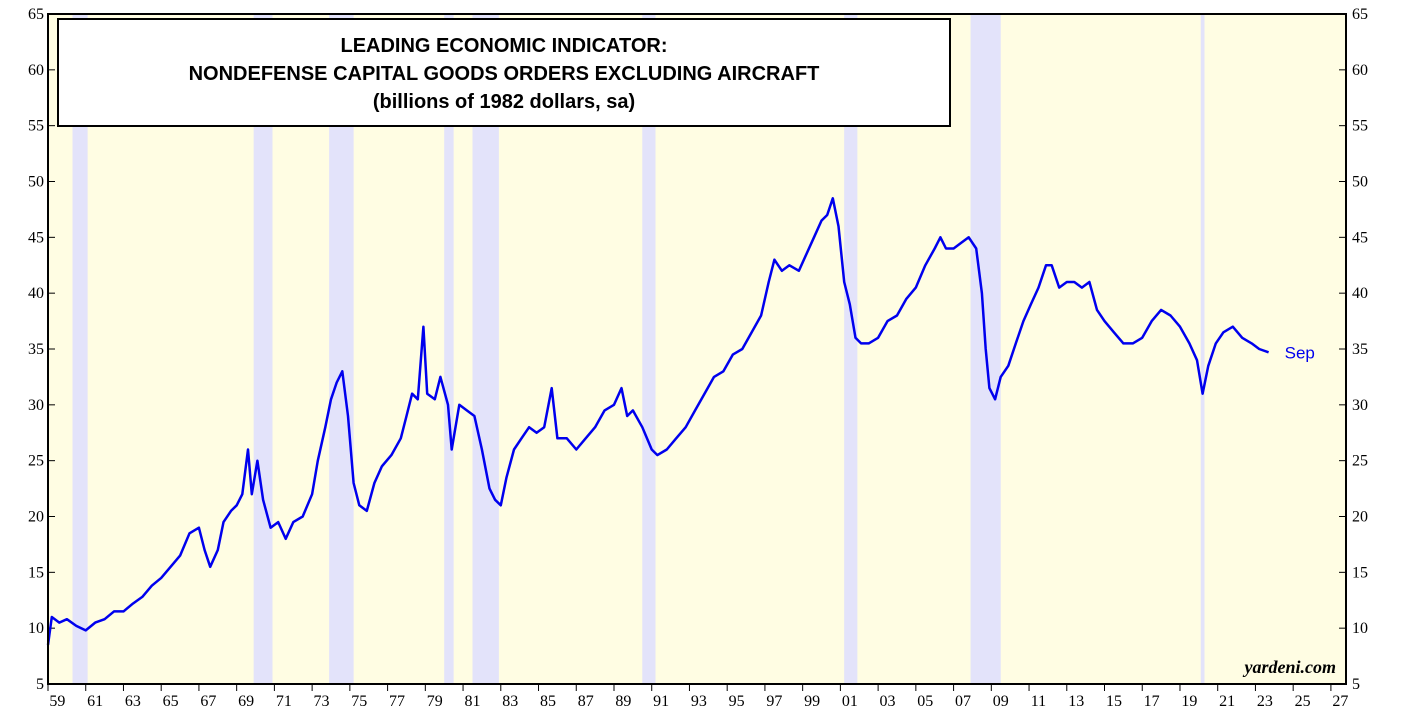 This screenshot has width=1407, height=719. Describe the element at coordinates (1360, 237) in the screenshot. I see `y2-tick-label: 45` at that location.